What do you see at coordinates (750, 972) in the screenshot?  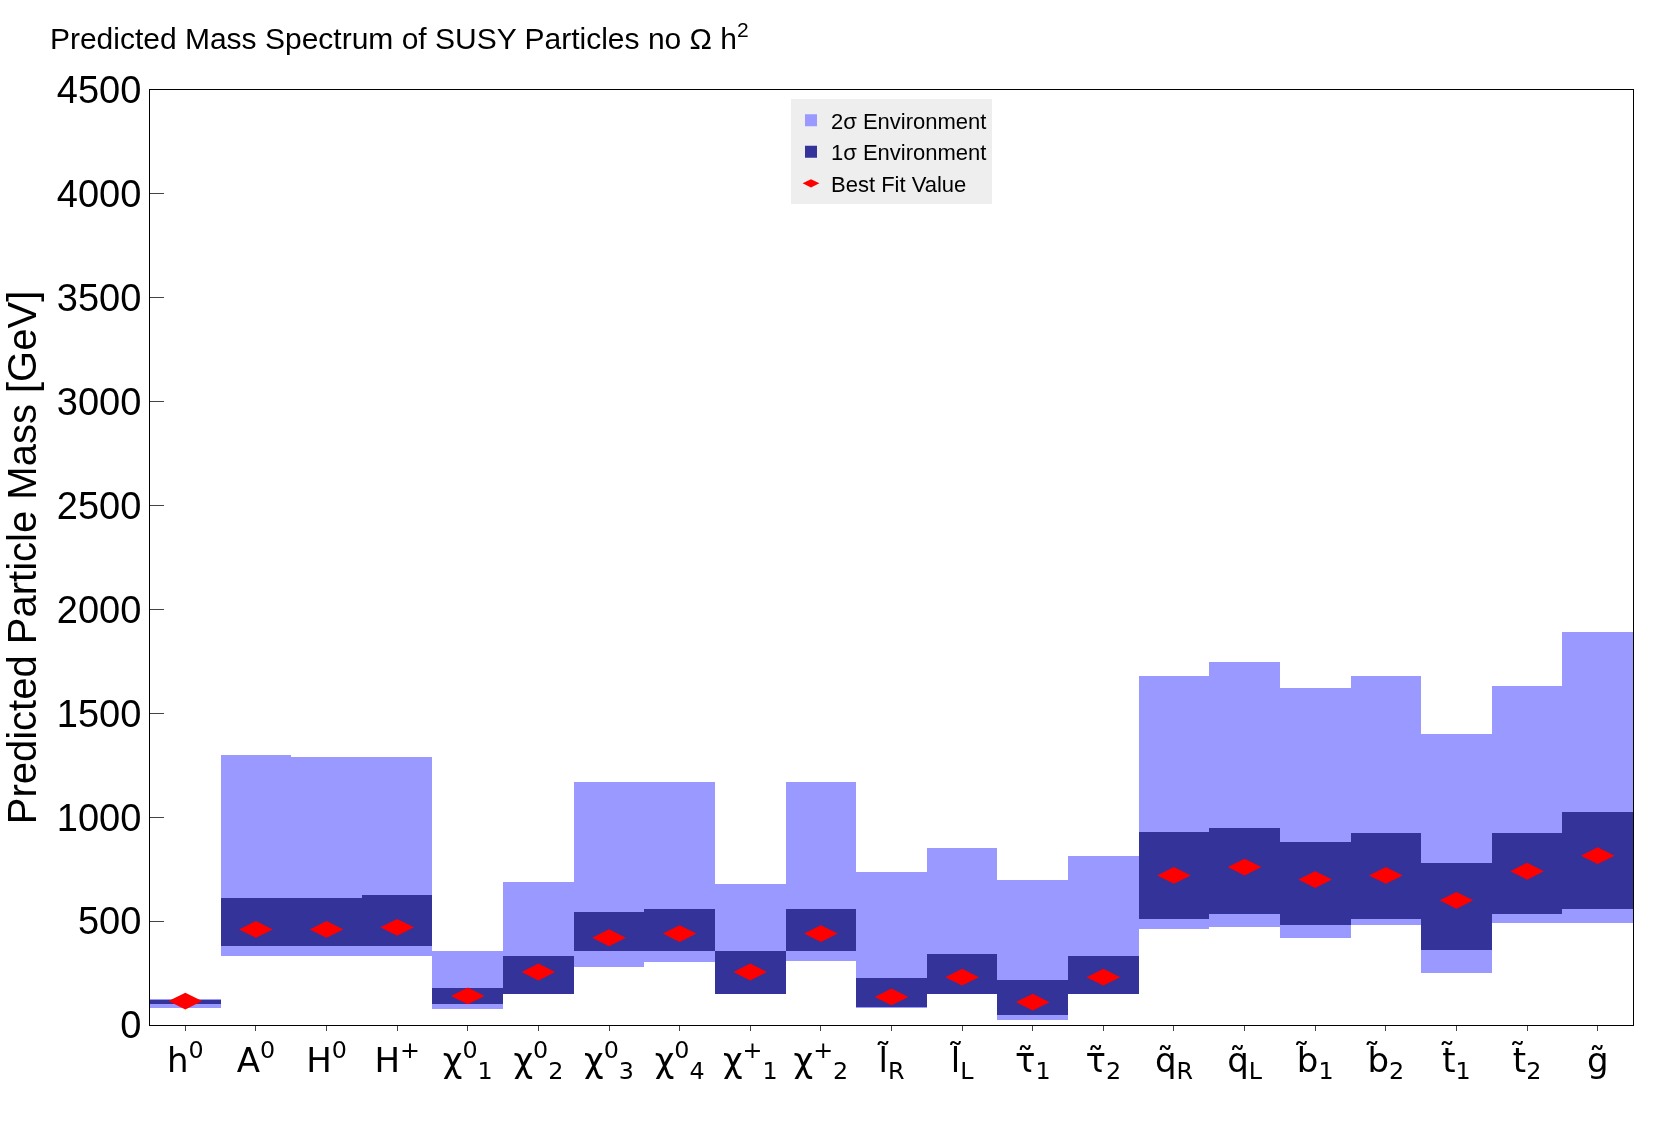 I see `bar` at bounding box center [750, 972].